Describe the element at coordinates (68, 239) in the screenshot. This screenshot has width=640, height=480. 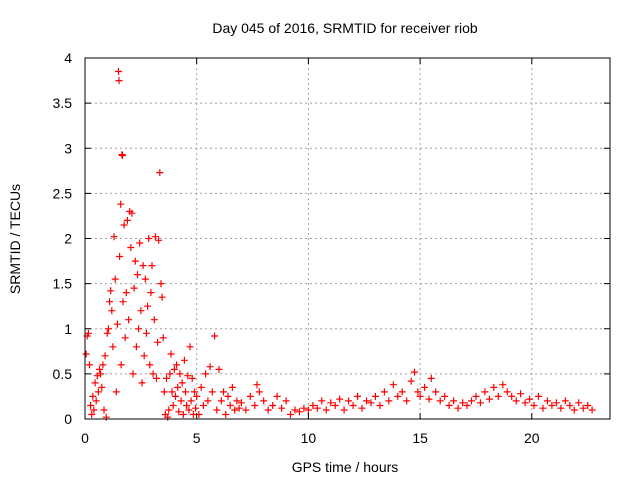
I see `y-tick-label: 2` at that location.